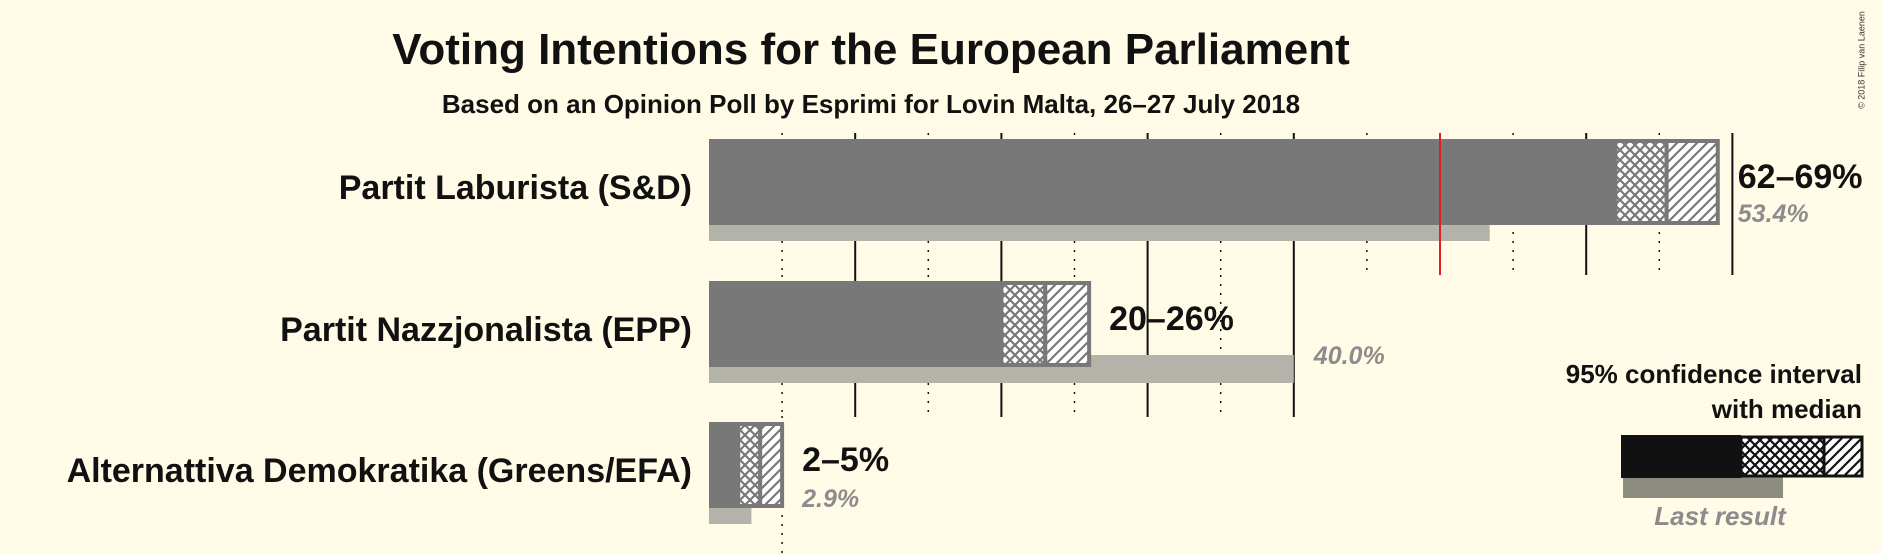  Describe the element at coordinates (1703, 487) in the screenshot. I see `legend-last-result-bar` at that location.